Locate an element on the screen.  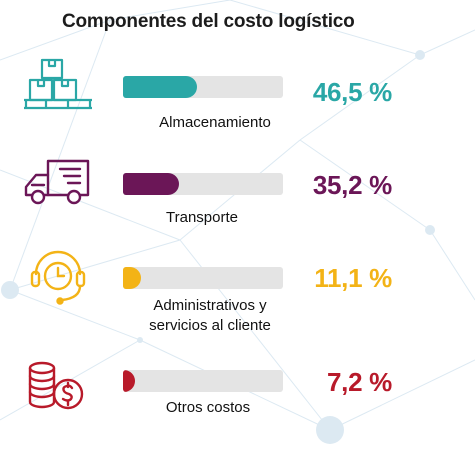
category-label-line: Otros costos is located at coordinates (208, 407).